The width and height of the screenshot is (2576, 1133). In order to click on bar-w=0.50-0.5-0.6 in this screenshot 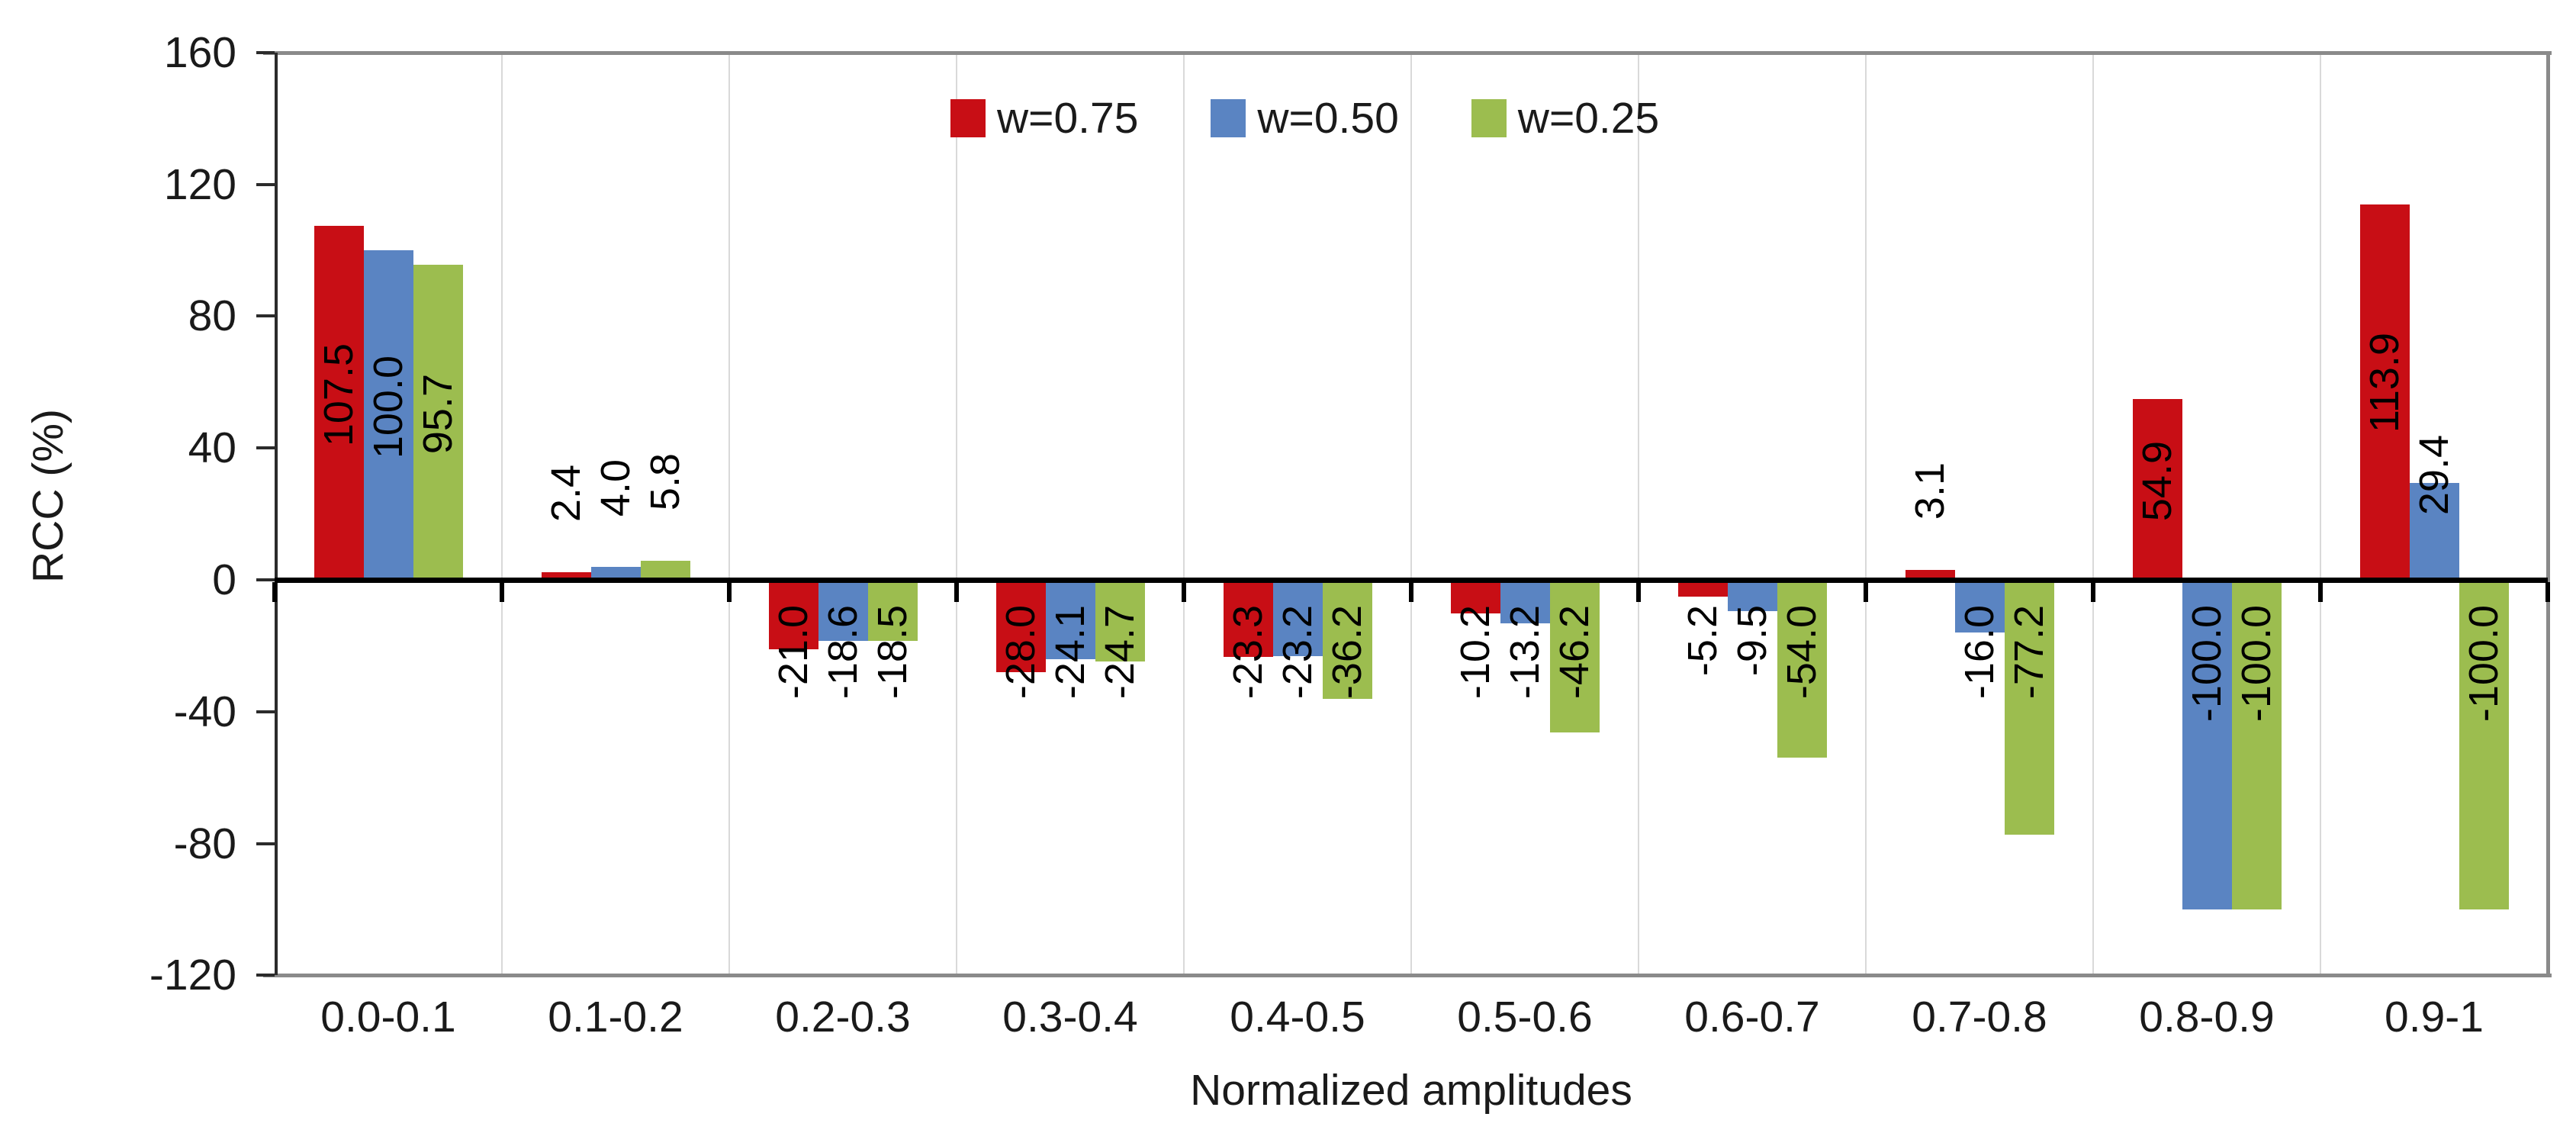, I will do `click(1525, 602)`.